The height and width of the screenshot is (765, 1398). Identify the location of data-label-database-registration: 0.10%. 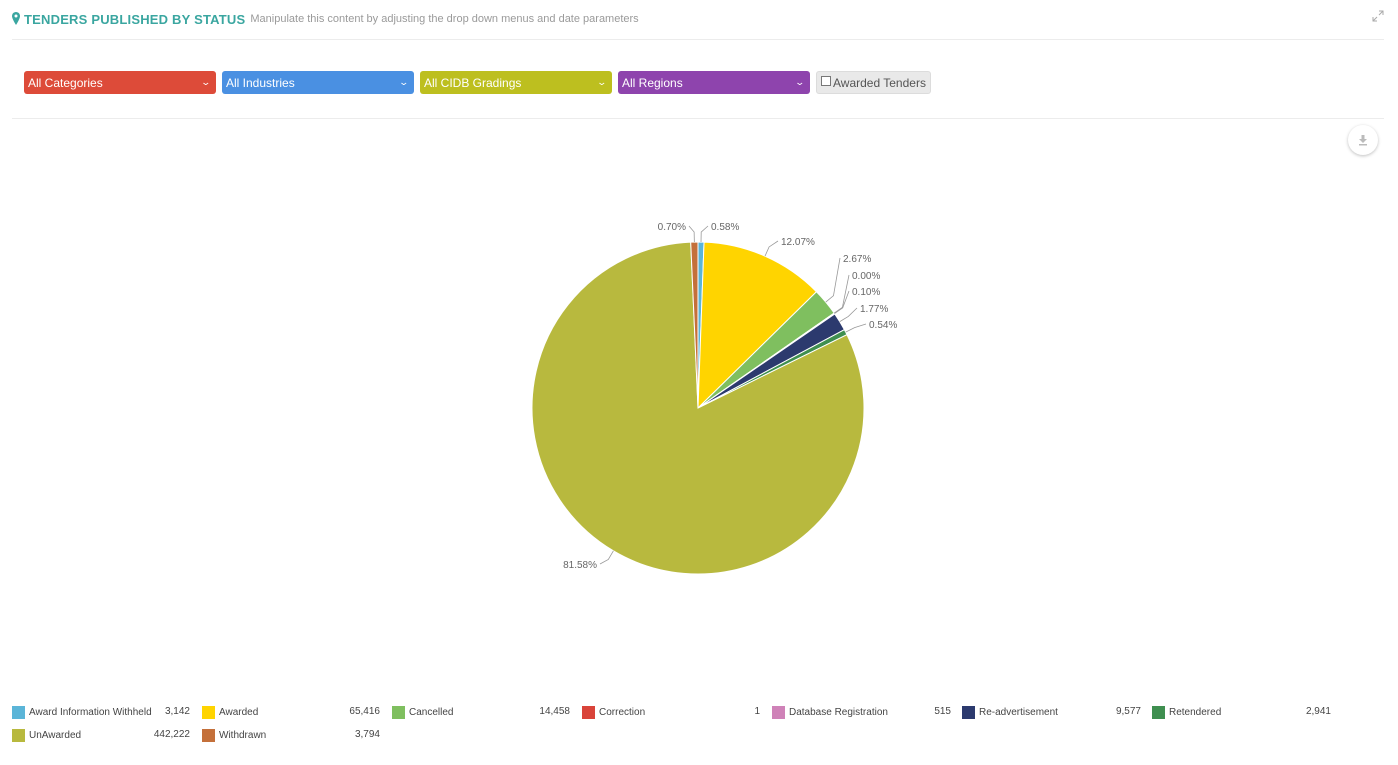
(866, 292).